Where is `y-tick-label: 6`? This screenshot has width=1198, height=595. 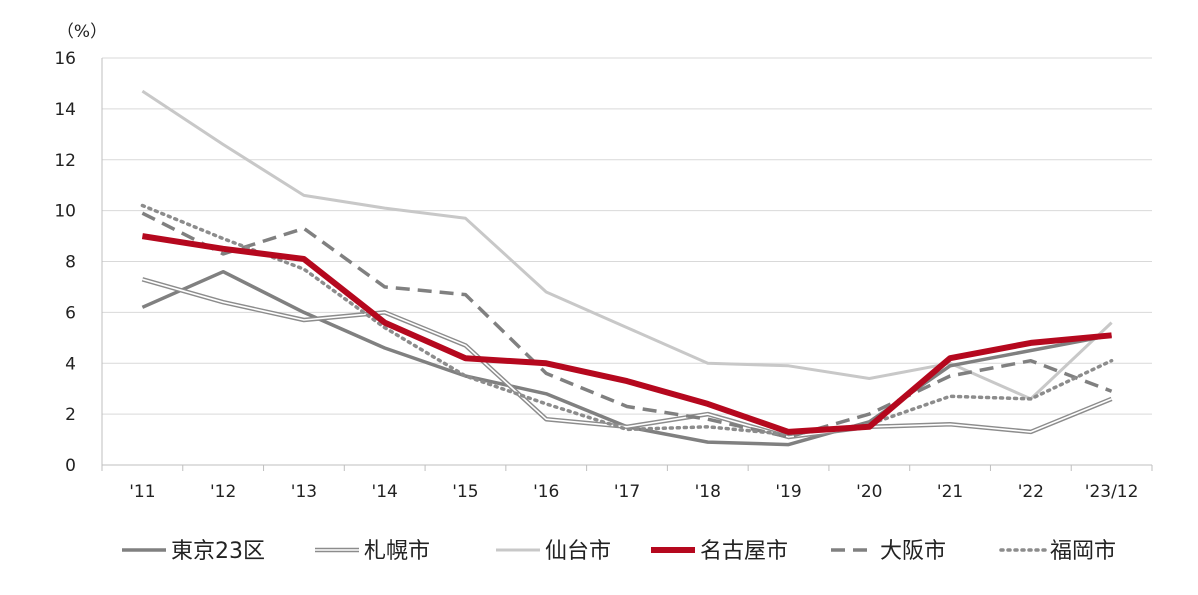
y-tick-label: 6 is located at coordinates (70, 313).